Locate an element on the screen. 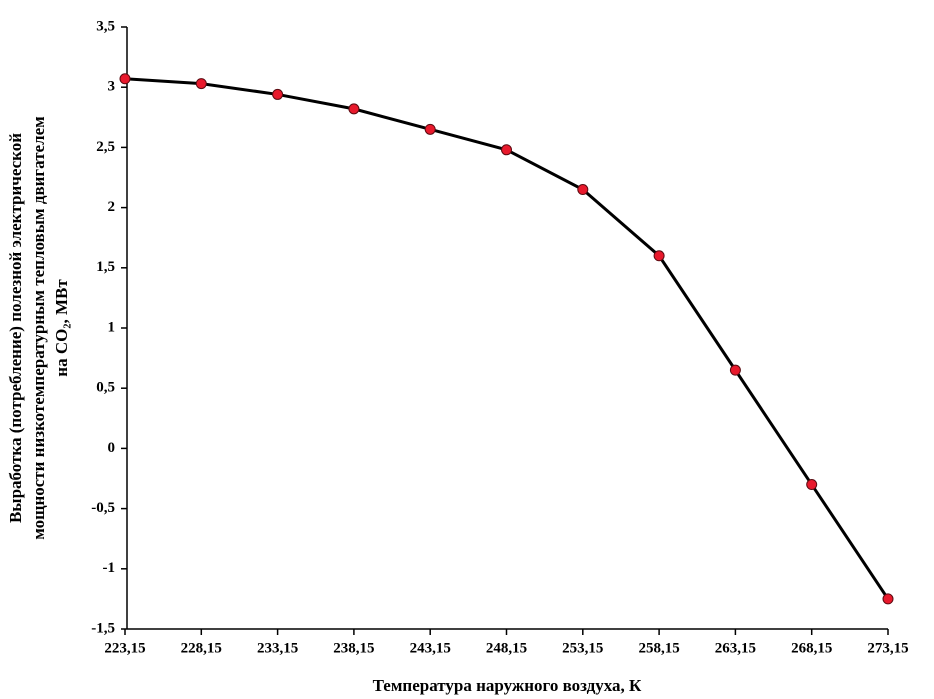 This screenshot has height=699, width=934. y-axis-label: на CO₂, МВт is located at coordinates (61, 328).